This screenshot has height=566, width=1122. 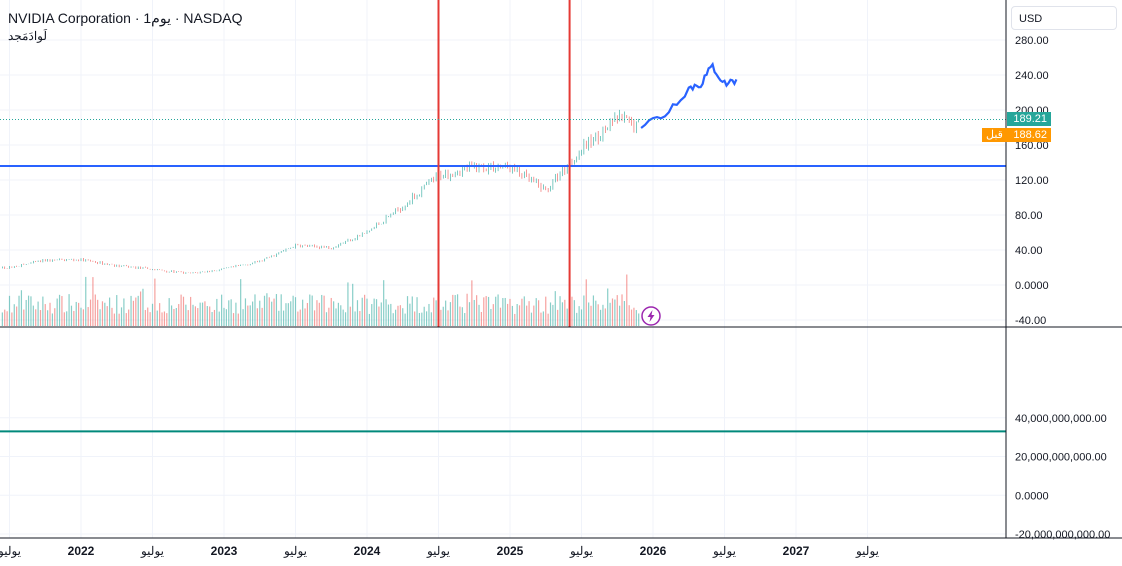 What do you see at coordinates (367, 551) in the screenshot?
I see `time-tick-label: 2024` at bounding box center [367, 551].